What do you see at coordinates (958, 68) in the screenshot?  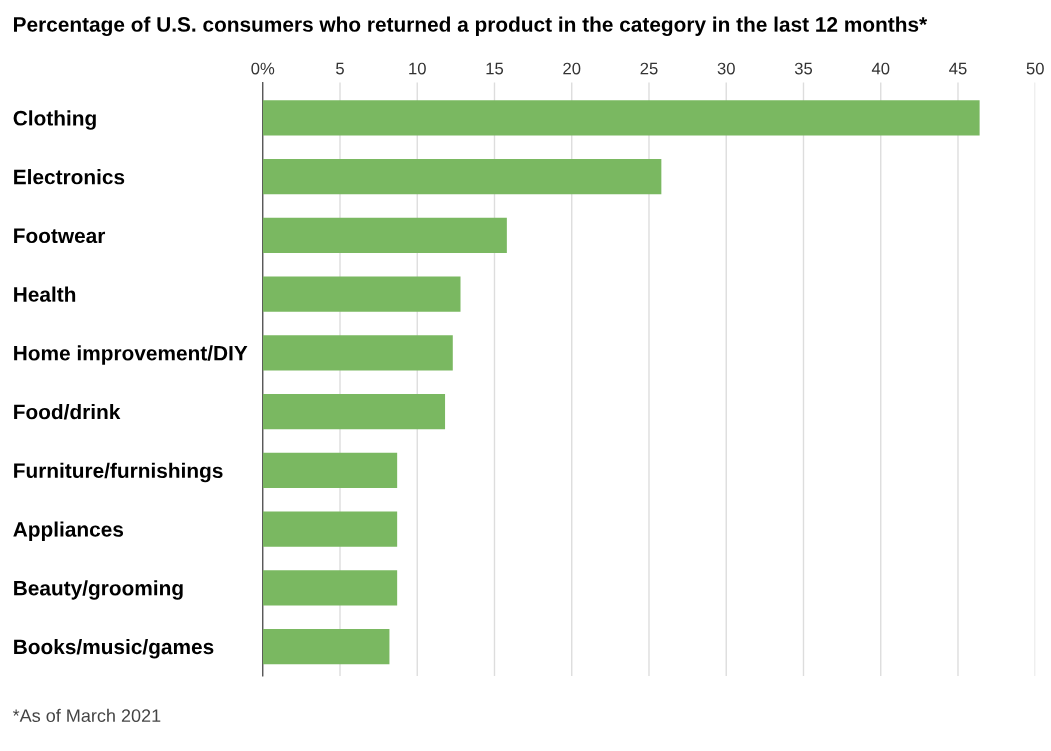 I see `x-tick-label: 45` at bounding box center [958, 68].